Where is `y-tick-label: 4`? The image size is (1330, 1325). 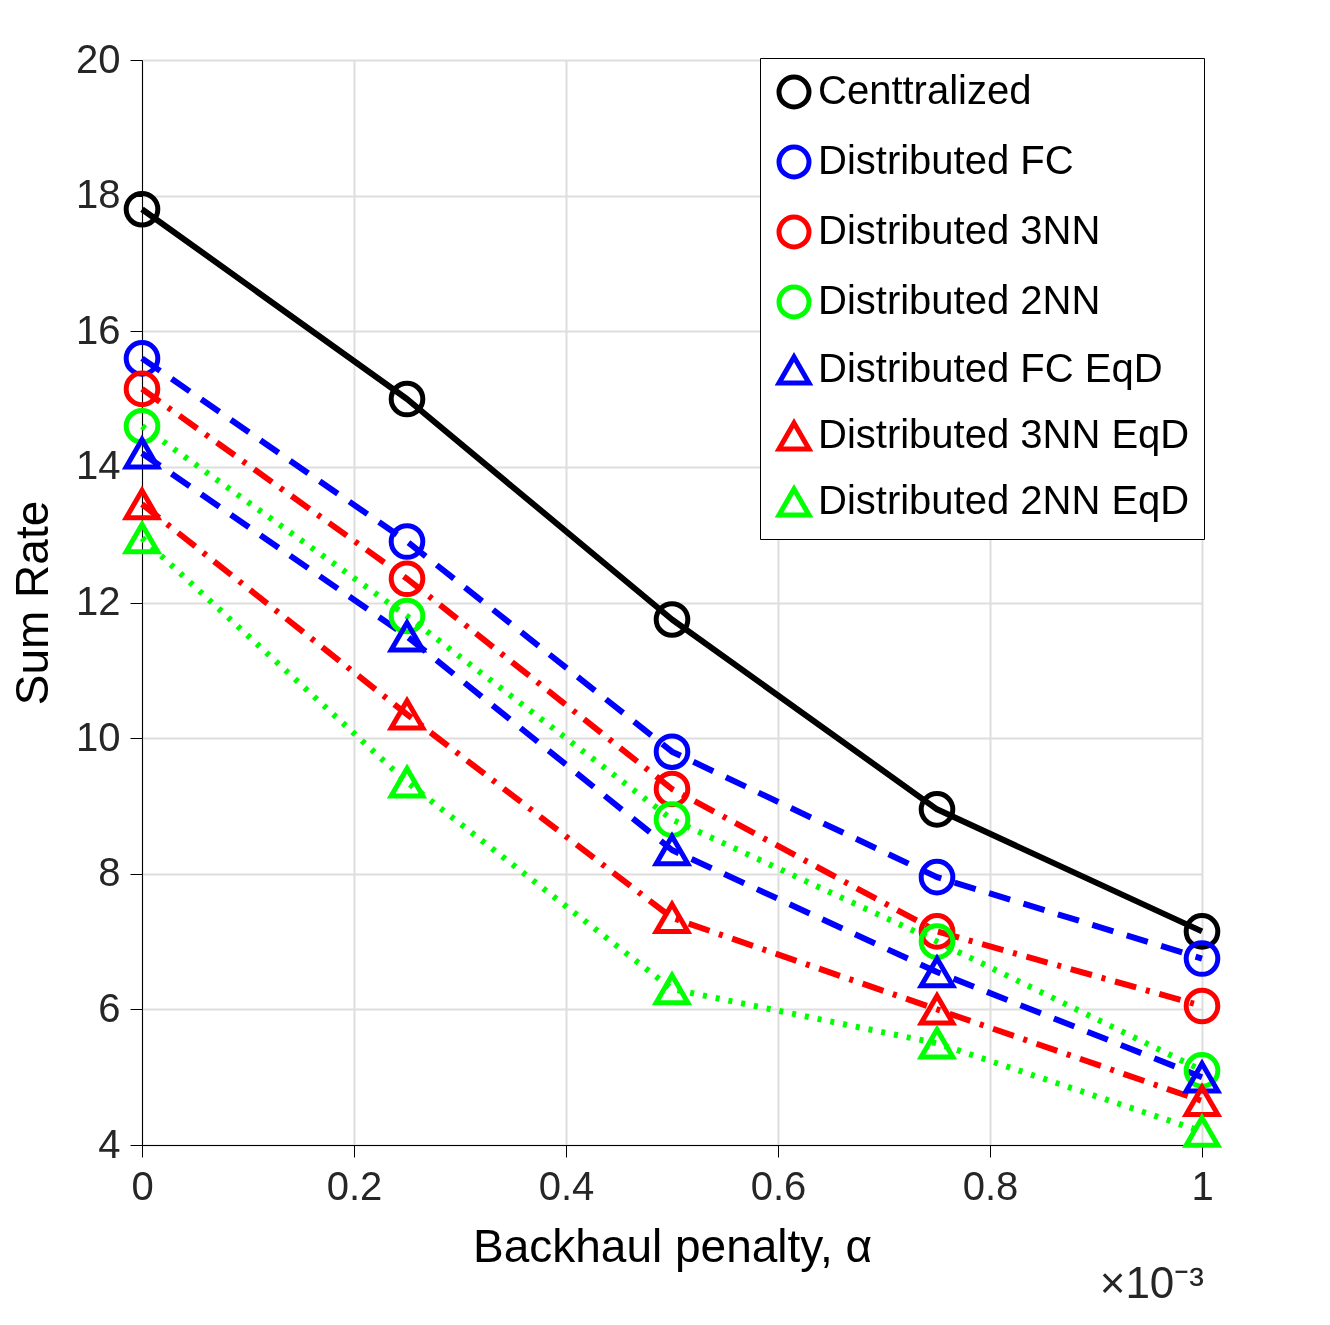 y-tick-label: 4 is located at coordinates (109, 1143).